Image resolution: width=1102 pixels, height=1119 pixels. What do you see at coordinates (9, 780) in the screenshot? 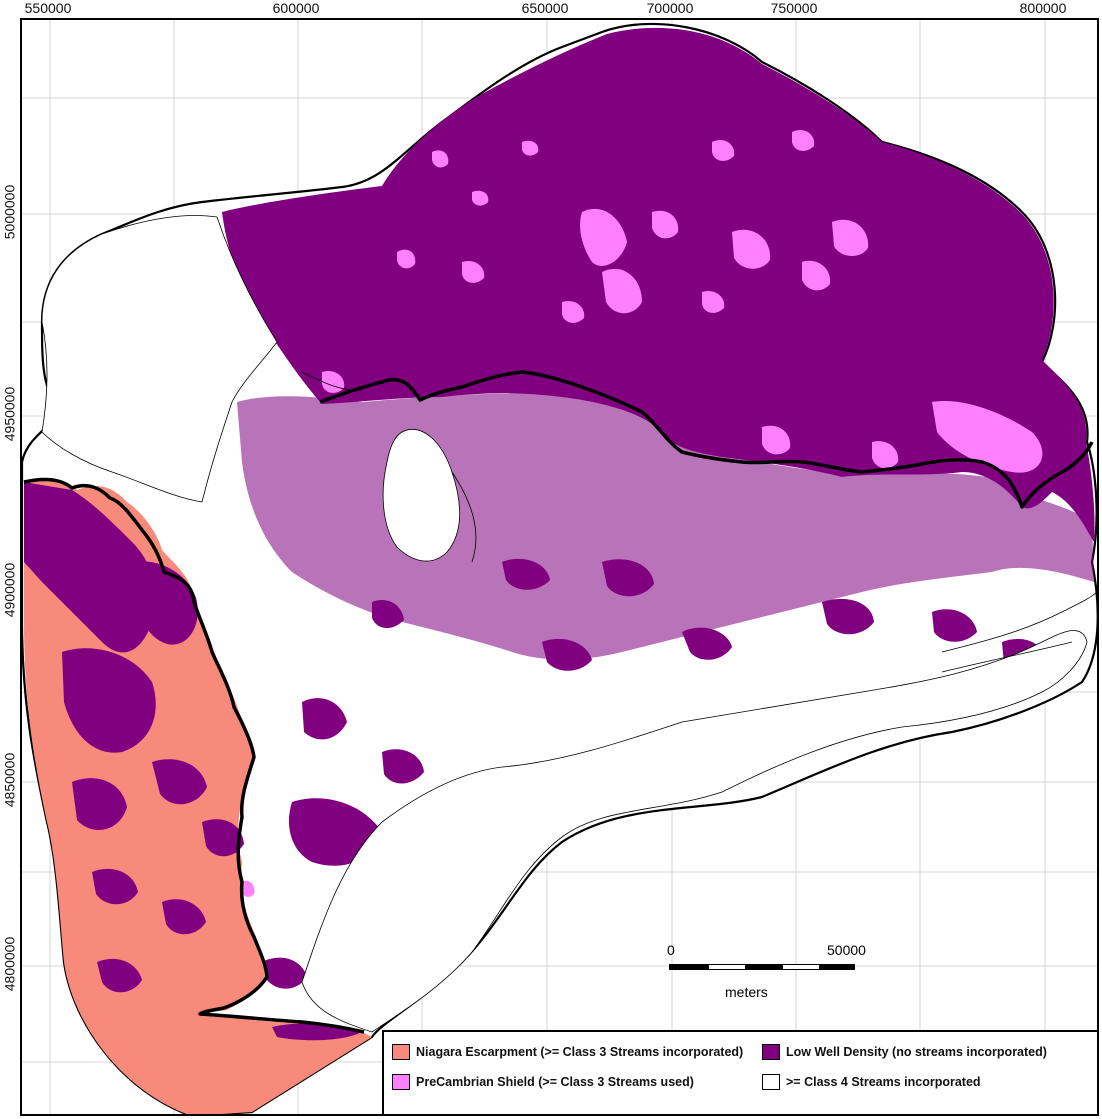
I see `y-tick-label: 4850000` at bounding box center [9, 780].